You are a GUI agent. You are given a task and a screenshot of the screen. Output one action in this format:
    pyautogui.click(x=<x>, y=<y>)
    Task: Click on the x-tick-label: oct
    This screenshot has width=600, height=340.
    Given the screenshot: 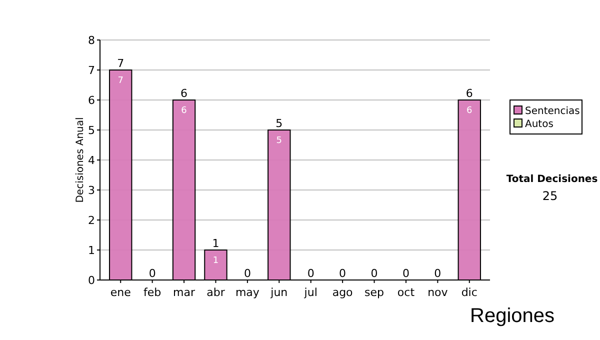 What is the action you would take?
    pyautogui.click(x=406, y=292)
    